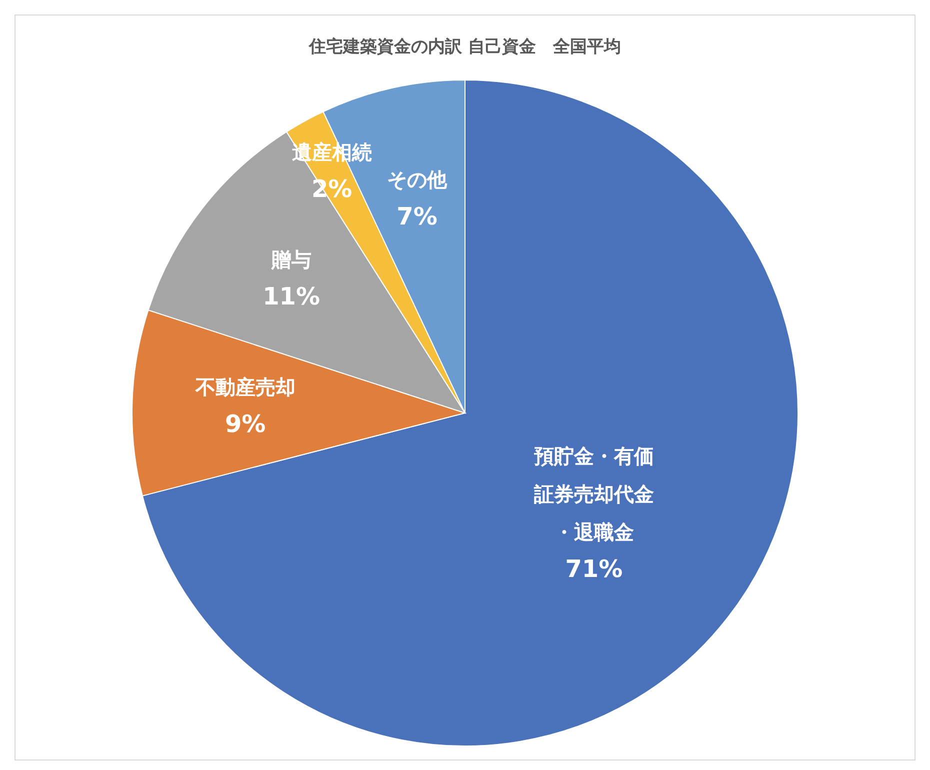 The image size is (930, 770). What do you see at coordinates (291, 296) in the screenshot?
I see `data-label: 11%` at bounding box center [291, 296].